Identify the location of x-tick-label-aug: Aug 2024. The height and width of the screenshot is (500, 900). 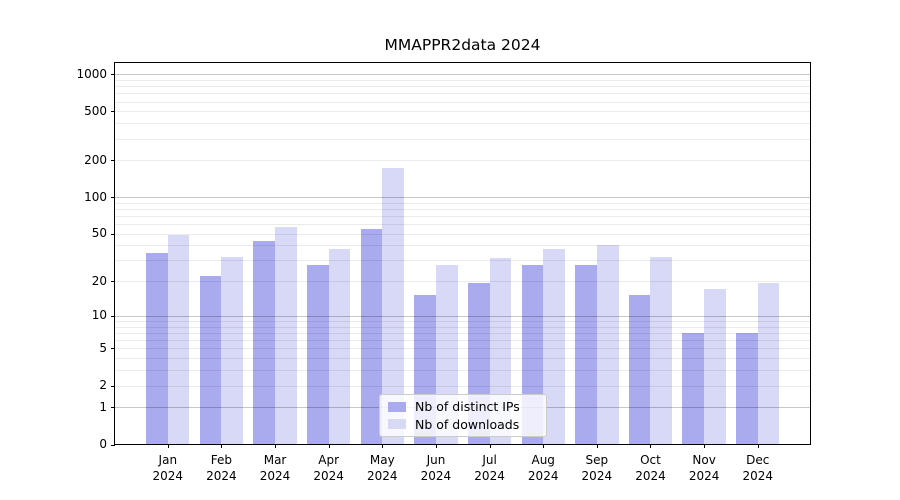
(543, 468).